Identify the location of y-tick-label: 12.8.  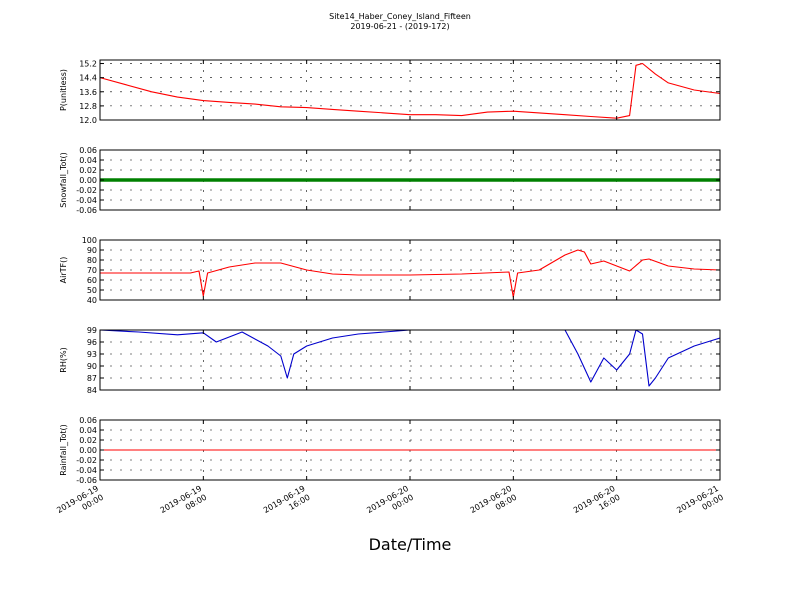
(88, 106).